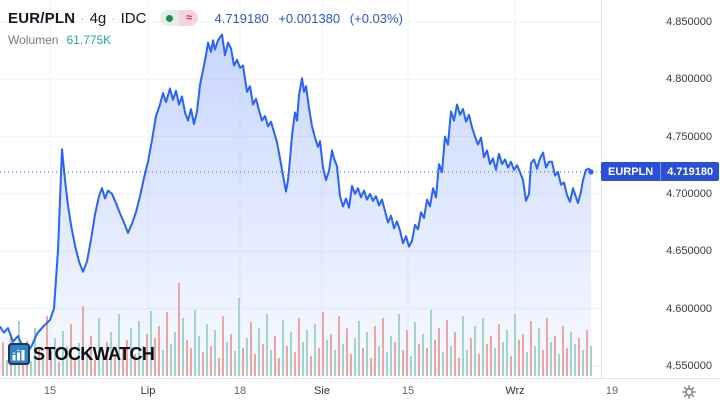  What do you see at coordinates (241, 18) in the screenshot?
I see `last-price-value: 4.719180` at bounding box center [241, 18].